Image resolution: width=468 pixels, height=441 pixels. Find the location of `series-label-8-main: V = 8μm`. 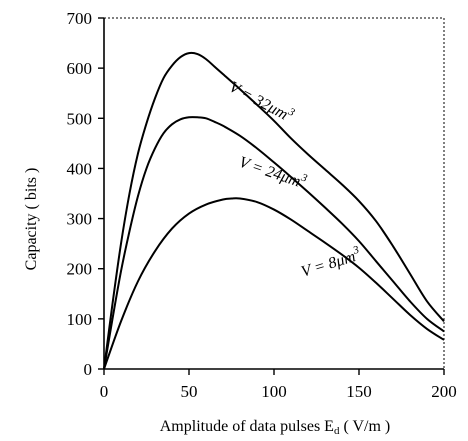

series-label-8-main: V = 8μm is located at coordinates (328, 264).